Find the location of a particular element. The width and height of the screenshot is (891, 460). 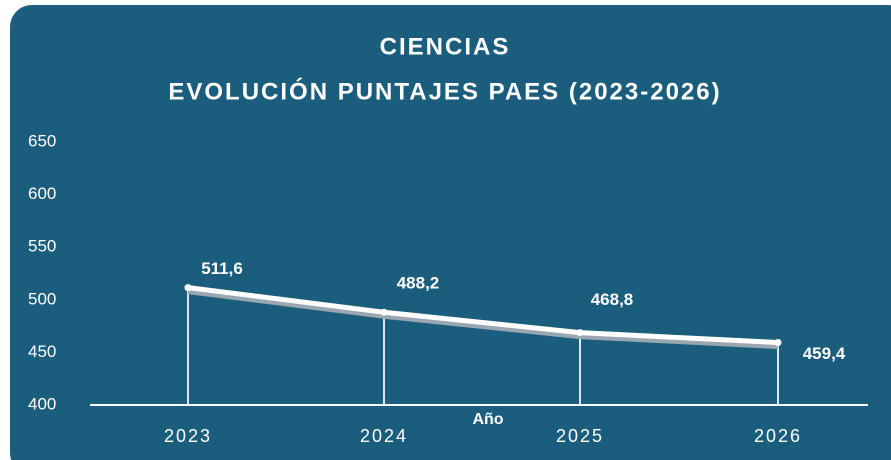

y-tick-label: 500 is located at coordinates (42, 298).